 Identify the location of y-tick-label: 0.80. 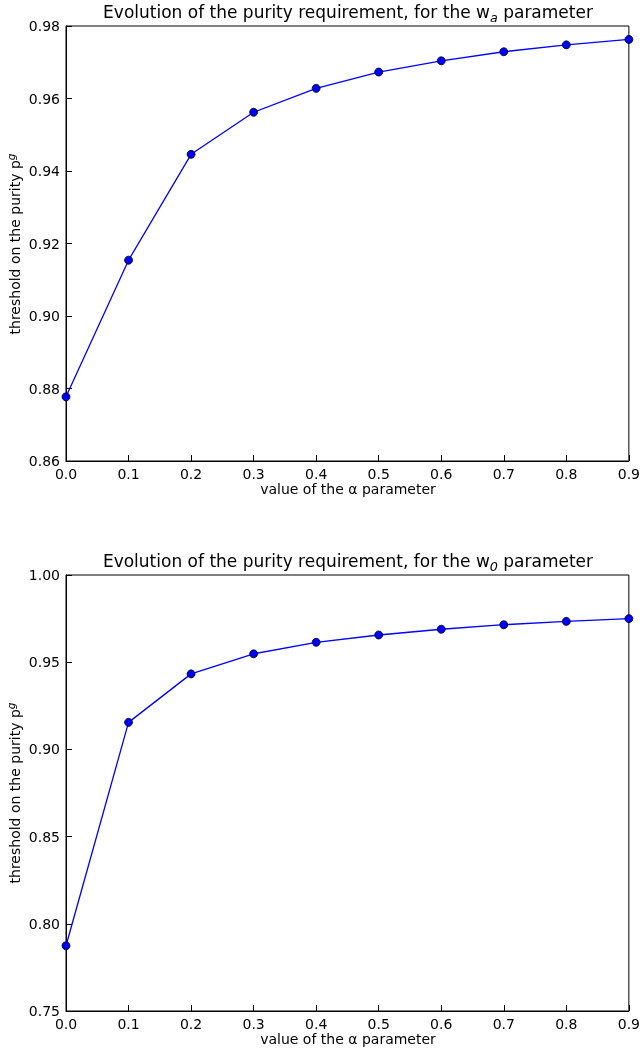
(44, 923).